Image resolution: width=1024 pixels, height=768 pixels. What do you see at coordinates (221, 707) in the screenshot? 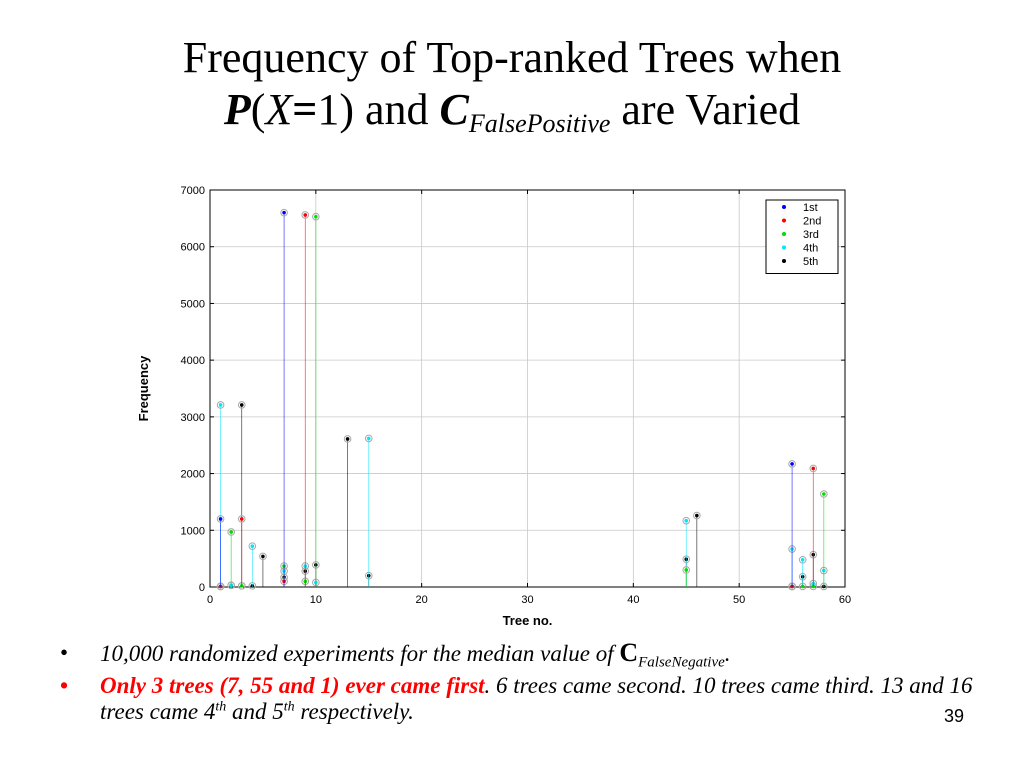
I see `bullet-2-sup-a: th` at bounding box center [221, 707].